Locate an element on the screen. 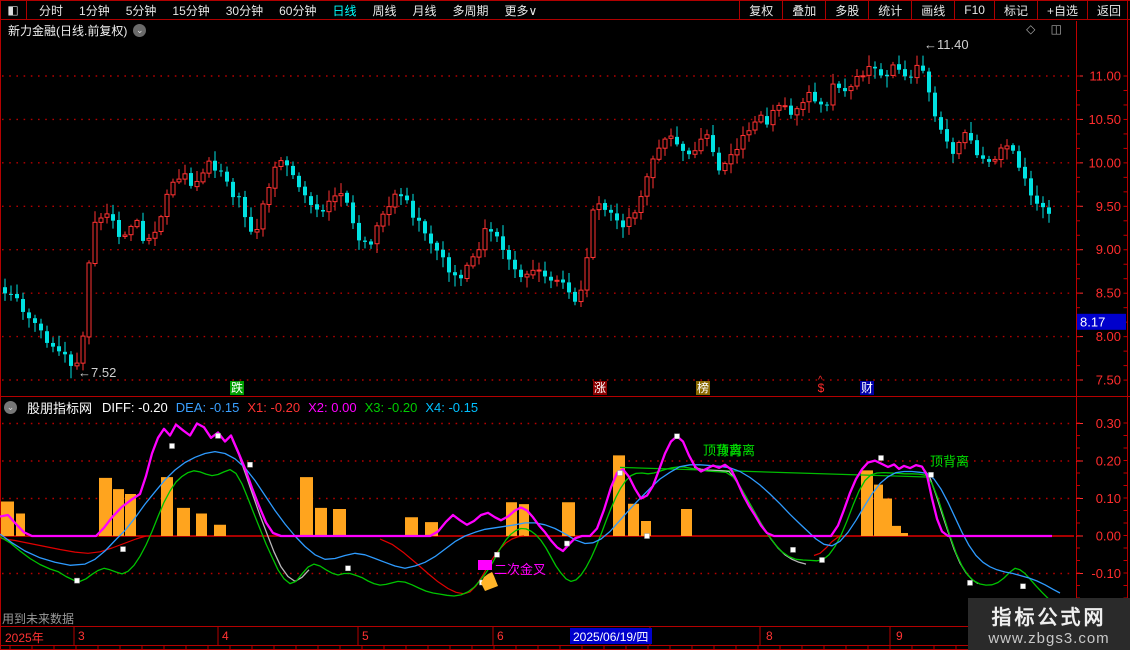 The width and height of the screenshot is (1130, 650). period-tab-5分钟: 5分钟 is located at coordinates (141, 10).